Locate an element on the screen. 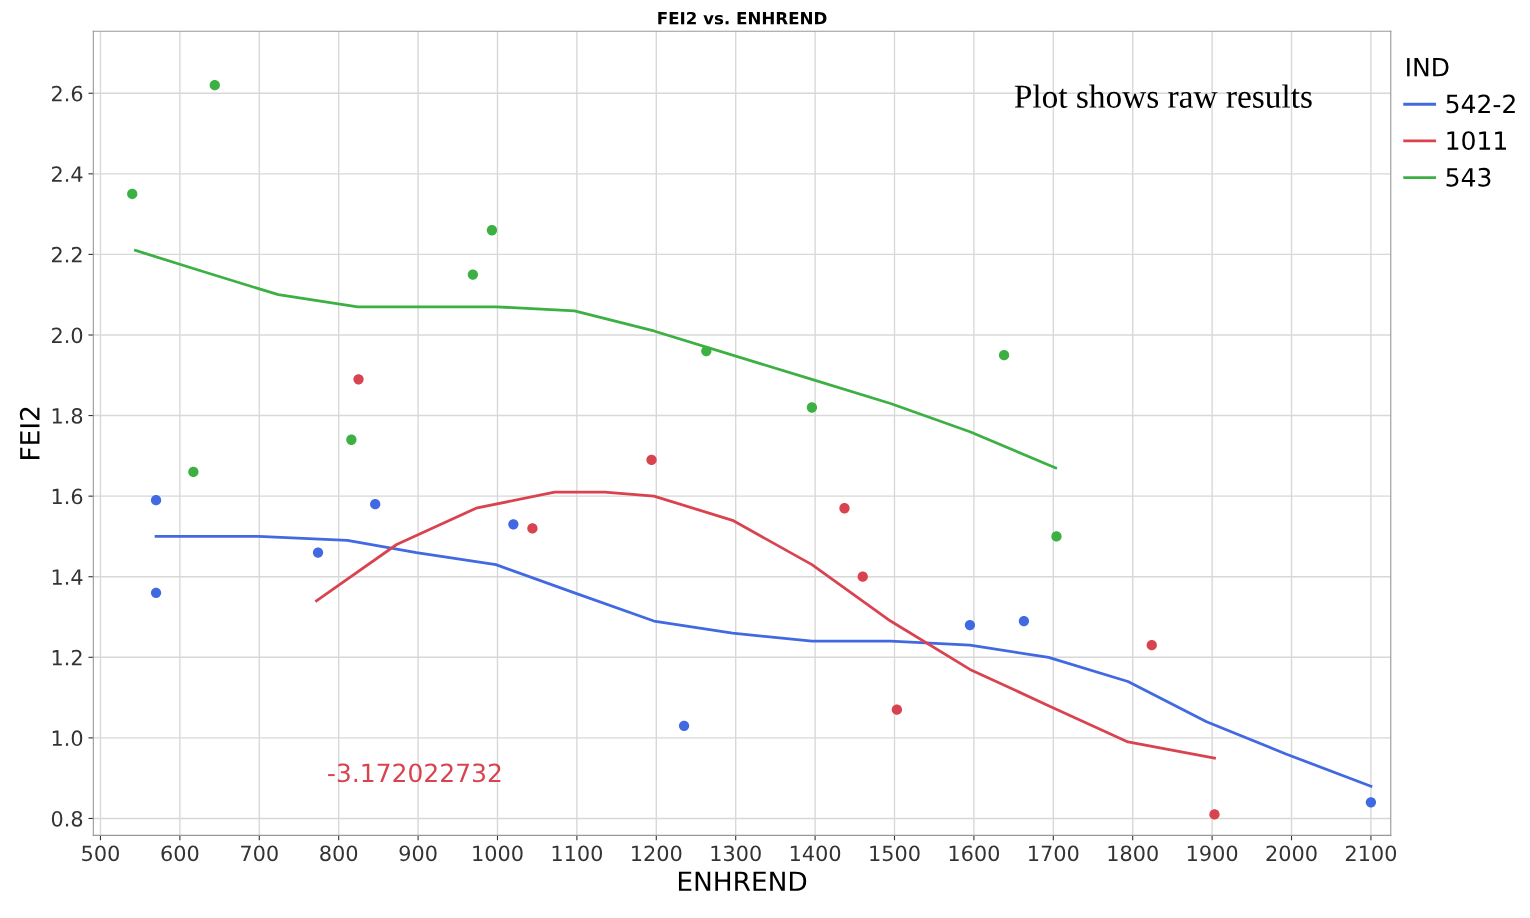 The image size is (1530, 918). x-tick-label: 900 is located at coordinates (418, 853).